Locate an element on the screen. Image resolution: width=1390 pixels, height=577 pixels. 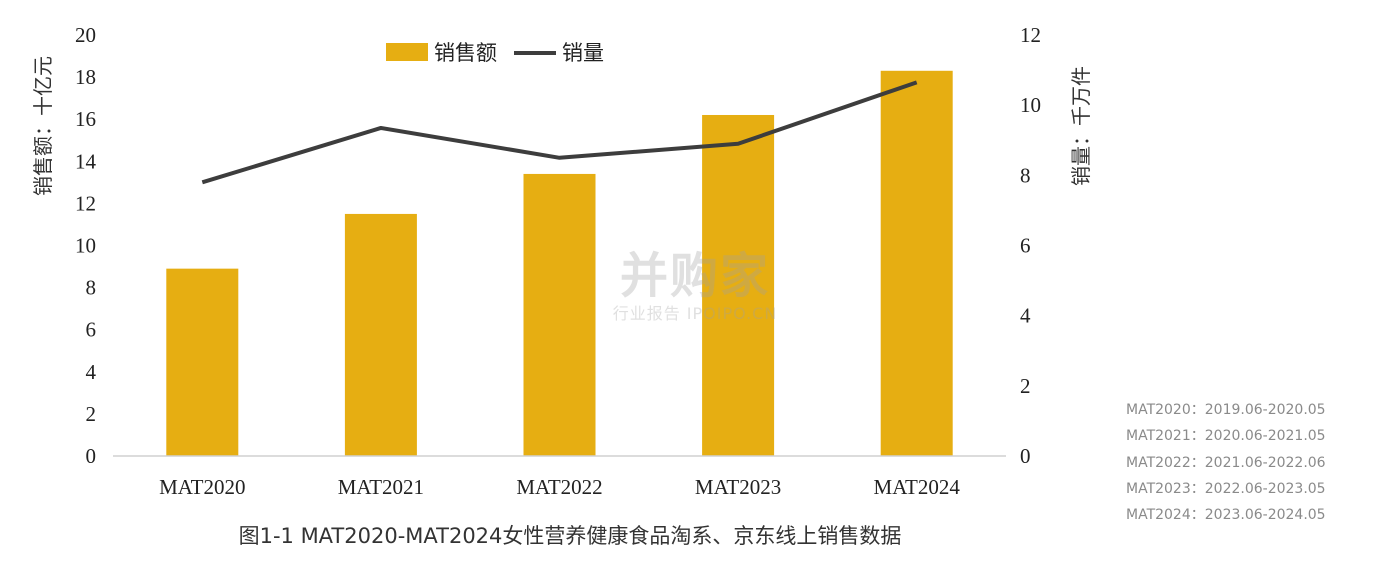
category-label: MAT2022 is located at coordinates (559, 487).